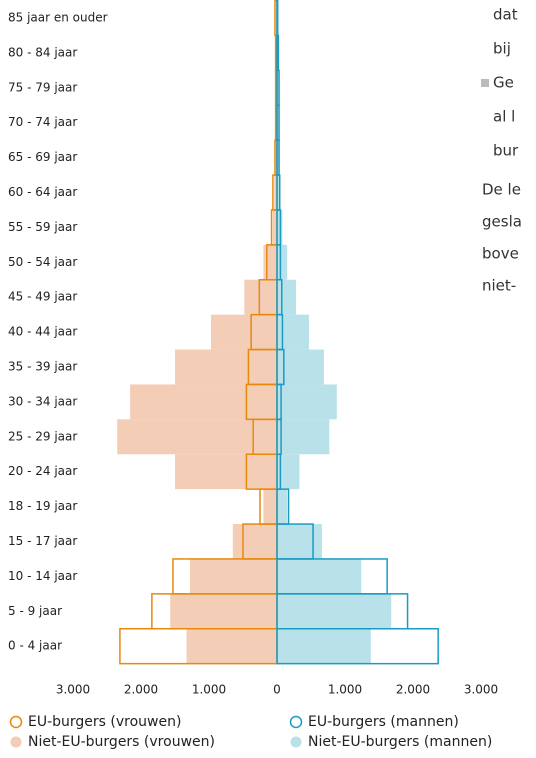 The height and width of the screenshot is (758, 536). I want to click on legend-label: Niet-EU-burgers (mannen), so click(400, 742).